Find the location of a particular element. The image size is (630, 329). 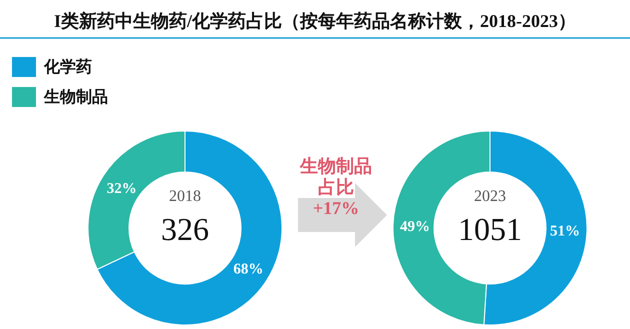

data-label: 51% is located at coordinates (565, 232).